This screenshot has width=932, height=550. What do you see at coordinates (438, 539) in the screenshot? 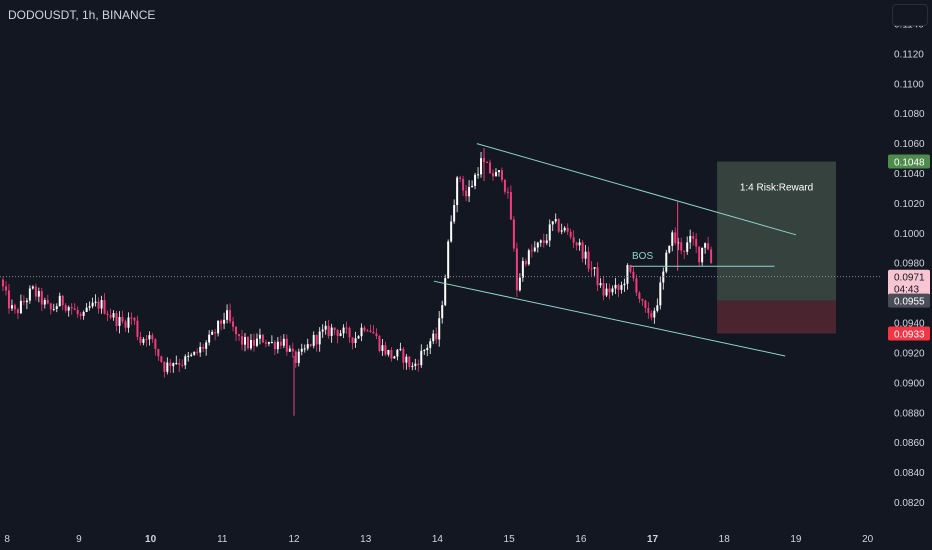
I see `time-axis: 8 9 10 11 12 13 14 15 16 17 18 19 20` at bounding box center [438, 539].